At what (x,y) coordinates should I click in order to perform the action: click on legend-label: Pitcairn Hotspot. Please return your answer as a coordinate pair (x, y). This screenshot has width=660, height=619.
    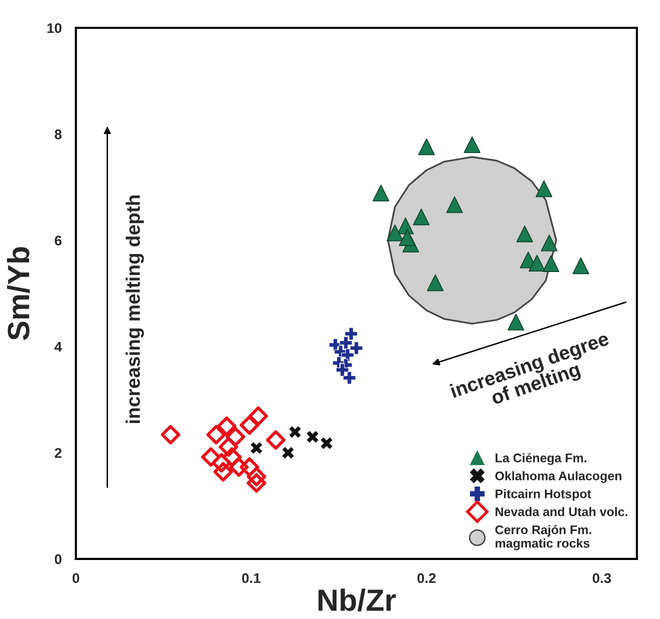
    Looking at the image, I should click on (544, 495).